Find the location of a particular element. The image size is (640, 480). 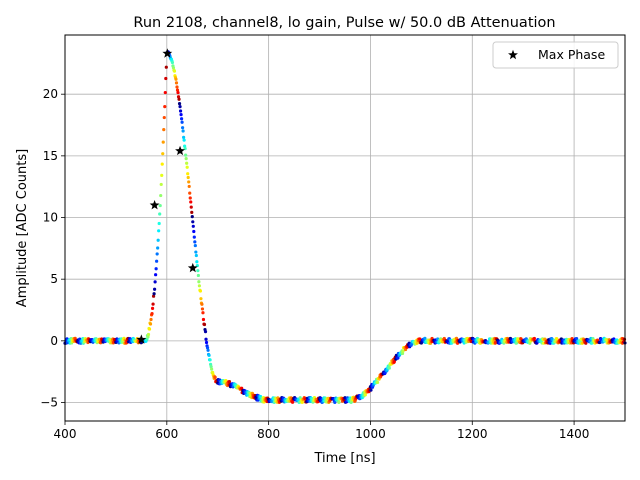

x-tick-label: 800 is located at coordinates (268, 434).